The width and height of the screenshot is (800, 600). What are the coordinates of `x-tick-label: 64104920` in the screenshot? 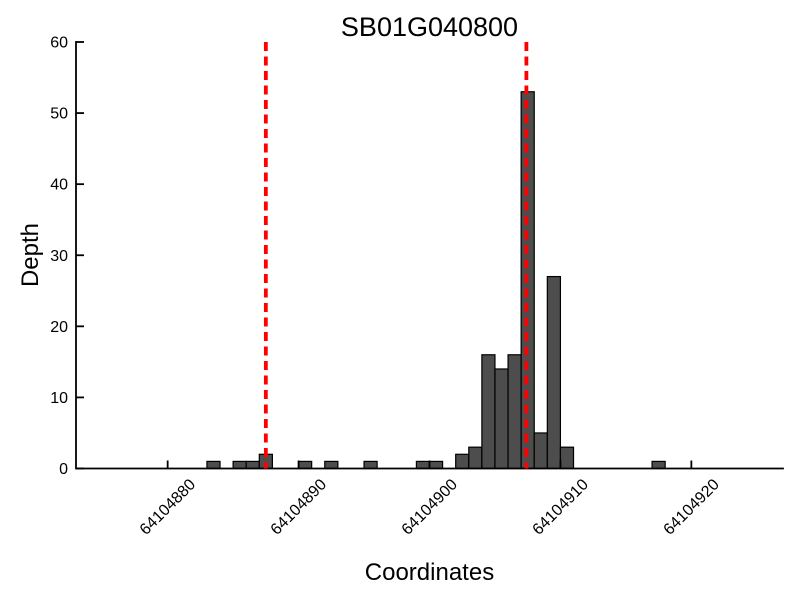 It's located at (692, 507).